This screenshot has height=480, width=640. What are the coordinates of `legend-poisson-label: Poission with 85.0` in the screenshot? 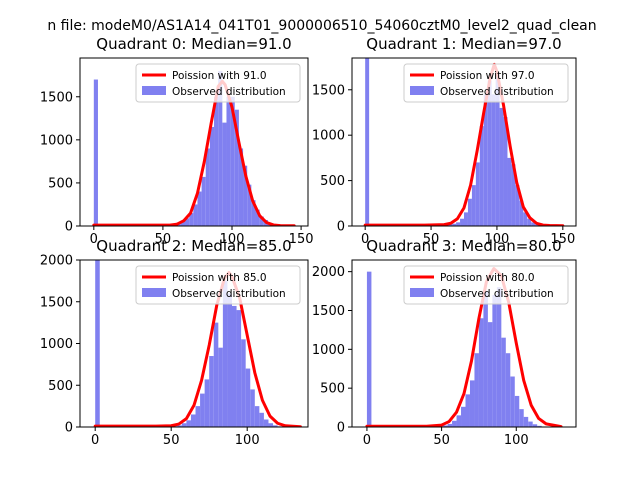 It's located at (219, 278).